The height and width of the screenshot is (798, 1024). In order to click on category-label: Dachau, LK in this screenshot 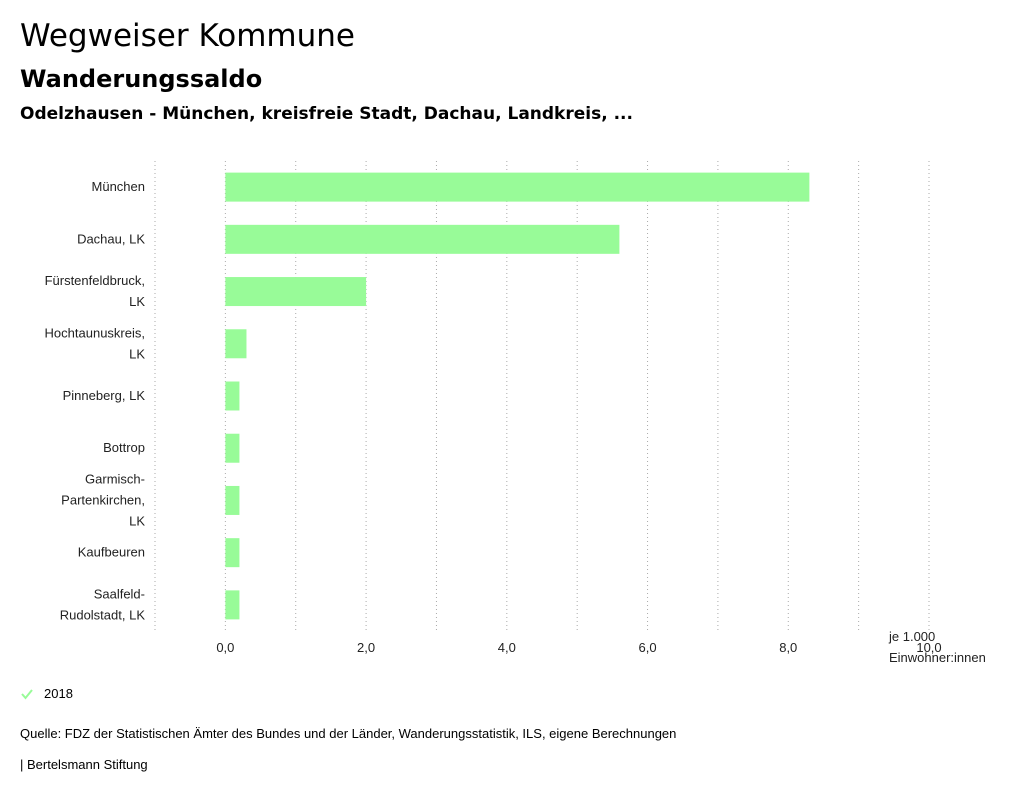, I will do `click(111, 238)`.